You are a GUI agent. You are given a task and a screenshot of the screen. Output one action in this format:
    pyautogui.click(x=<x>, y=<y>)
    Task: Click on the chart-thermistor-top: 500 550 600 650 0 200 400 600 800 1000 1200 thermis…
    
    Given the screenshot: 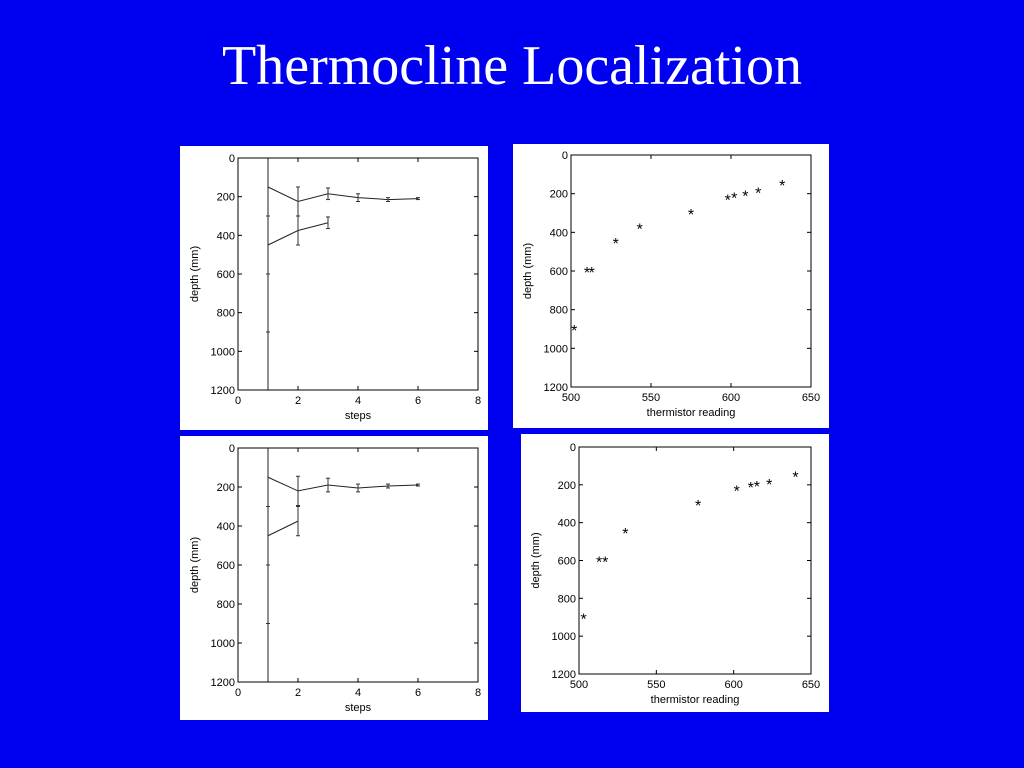 What is the action you would take?
    pyautogui.click(x=671, y=284)
    